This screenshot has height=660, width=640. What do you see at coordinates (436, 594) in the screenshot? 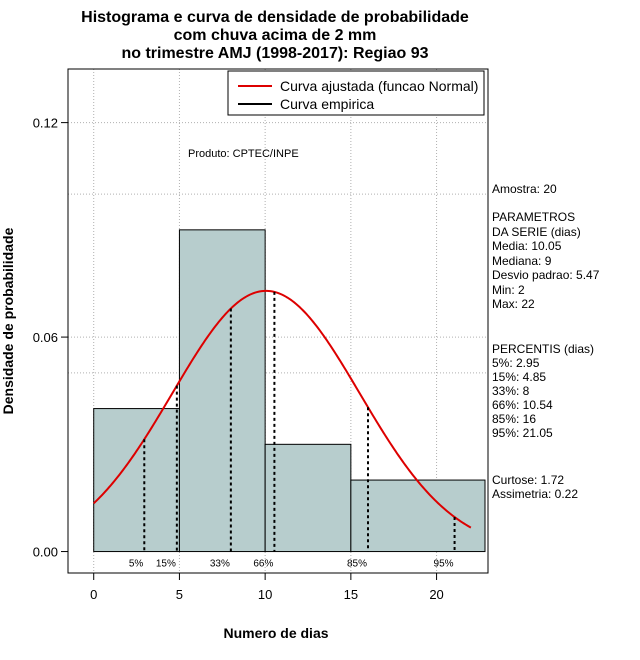
I see `x-tick-label-4: 20` at bounding box center [436, 594].